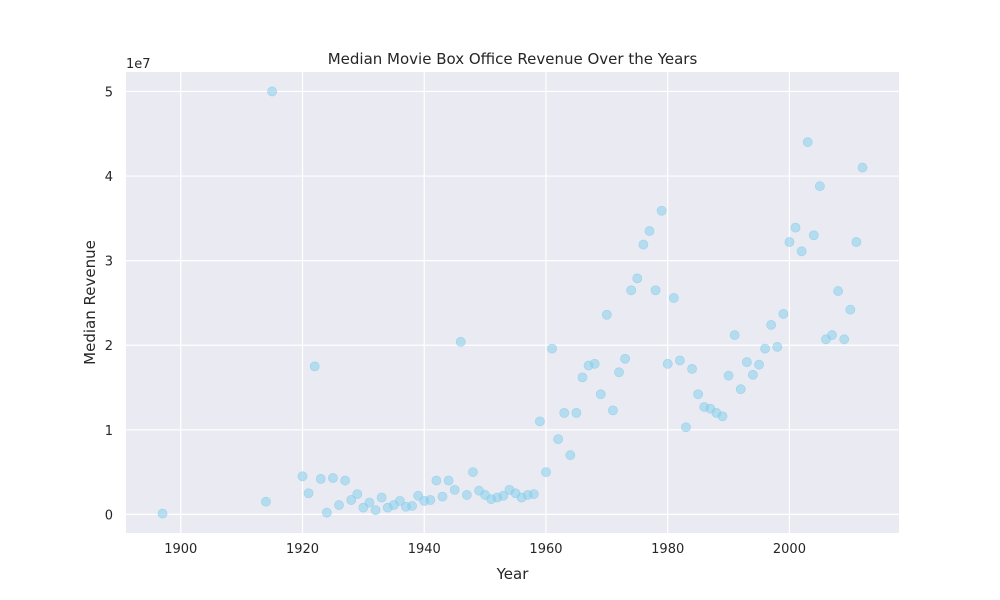 The image size is (1000, 600). I want to click on y-tick-label: 5, so click(109, 92).